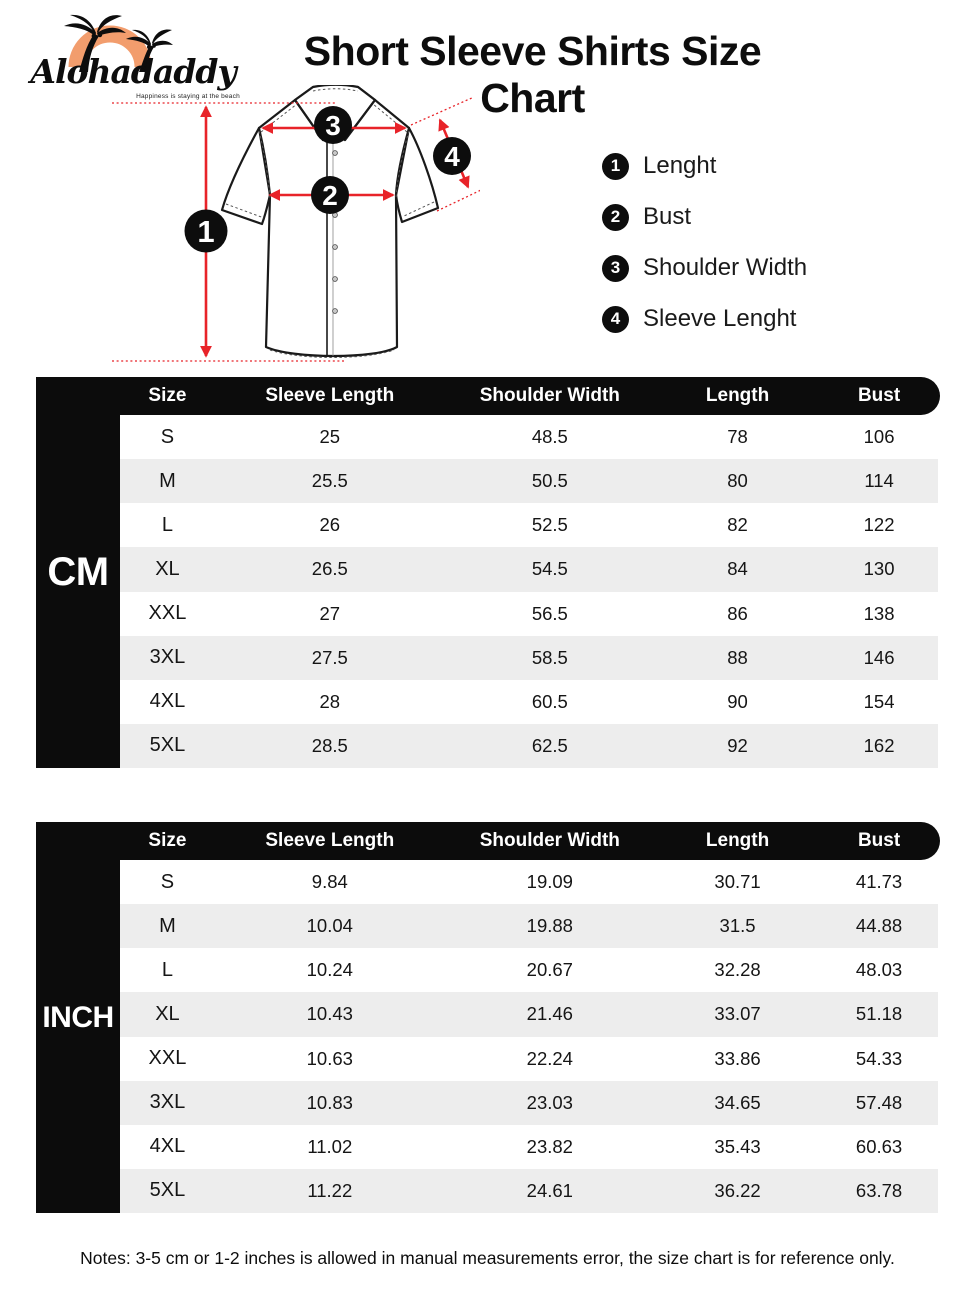 Image resolution: width=975 pixels, height=1300 pixels. I want to click on value-cell: 62.5, so click(549, 745).